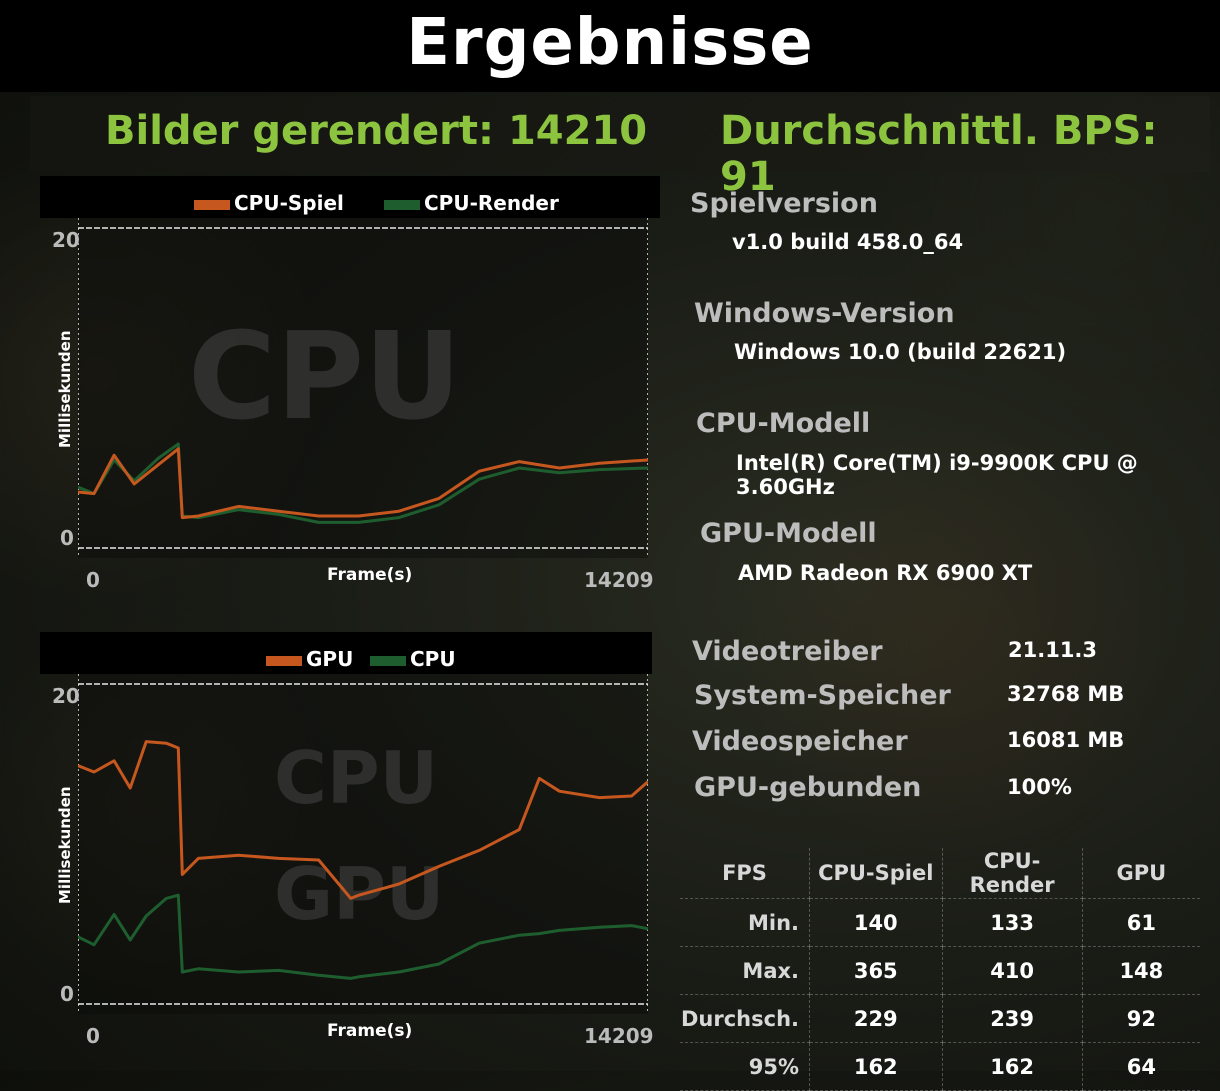 The width and height of the screenshot is (1220, 1091). What do you see at coordinates (1012, 970) in the screenshot?
I see `stats-cell: 410` at bounding box center [1012, 970].